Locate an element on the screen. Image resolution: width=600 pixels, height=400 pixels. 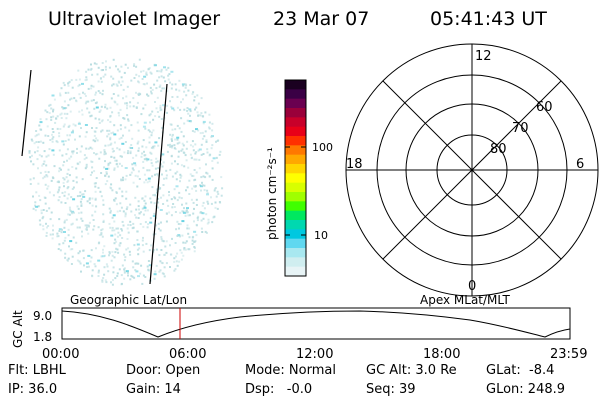
altitude-curve is located at coordinates (316, 324).